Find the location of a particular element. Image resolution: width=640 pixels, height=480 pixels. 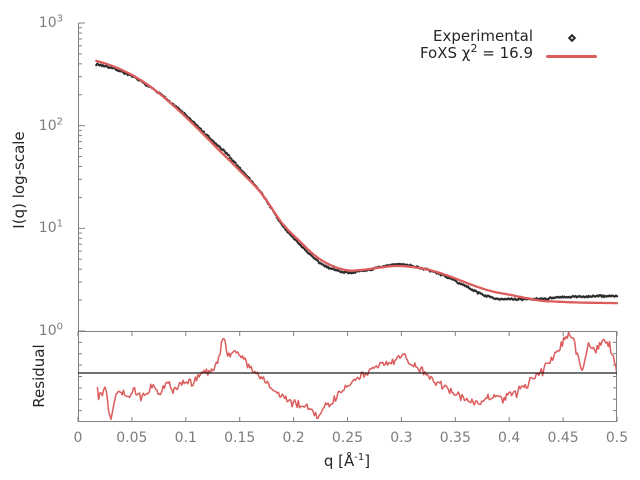

x-tick-label-0.5: 0.5 is located at coordinates (617, 438).